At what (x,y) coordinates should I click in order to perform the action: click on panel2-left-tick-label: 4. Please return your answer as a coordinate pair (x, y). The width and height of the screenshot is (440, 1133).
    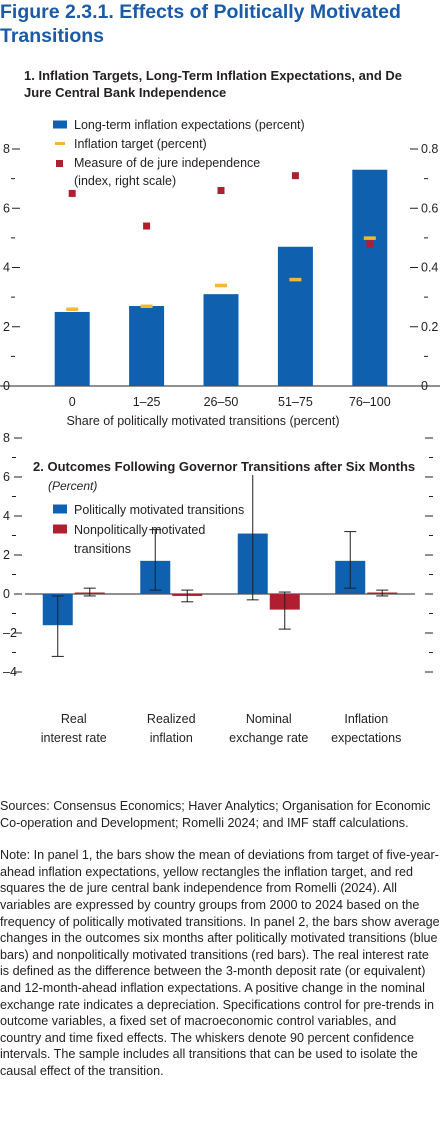
    Looking at the image, I should click on (6, 516).